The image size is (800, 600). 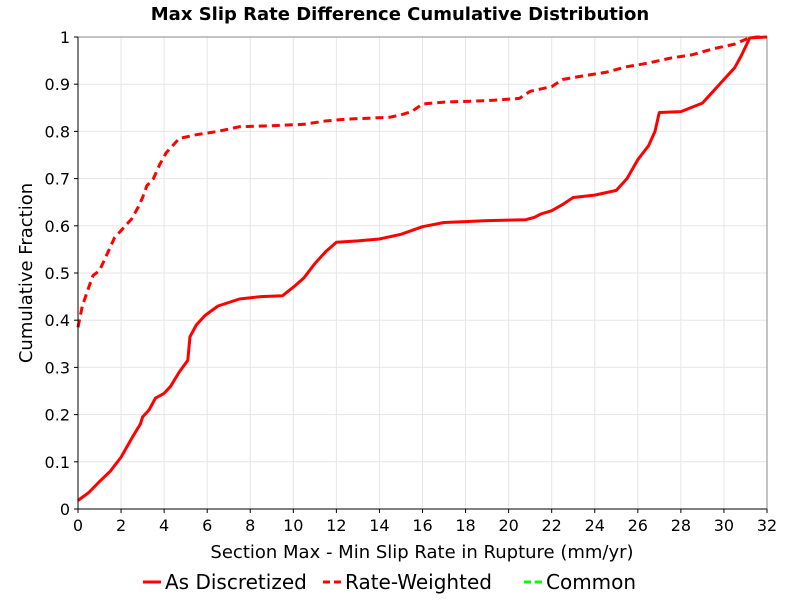 I want to click on legend-label: As Discretized, so click(x=236, y=582).